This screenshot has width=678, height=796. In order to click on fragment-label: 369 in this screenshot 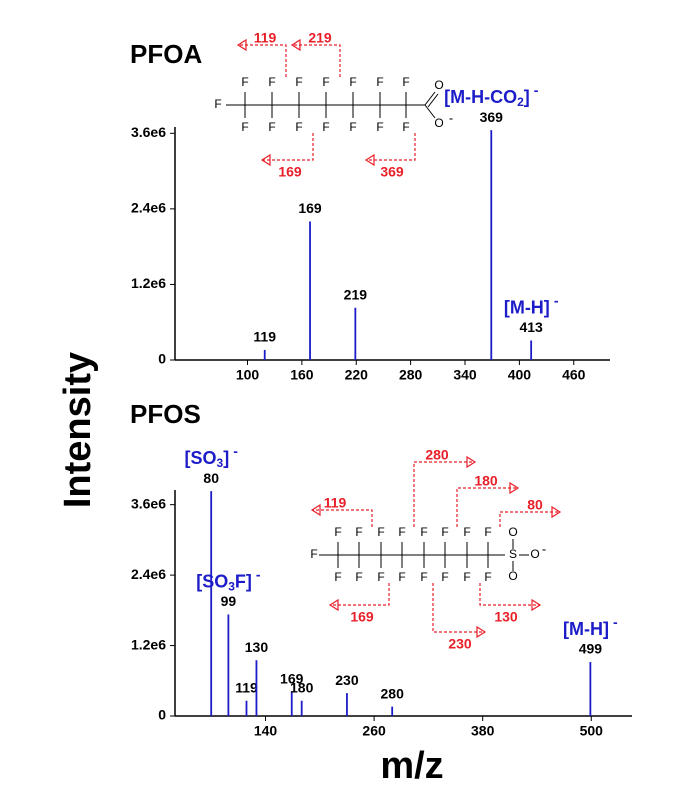, I will do `click(392, 172)`.